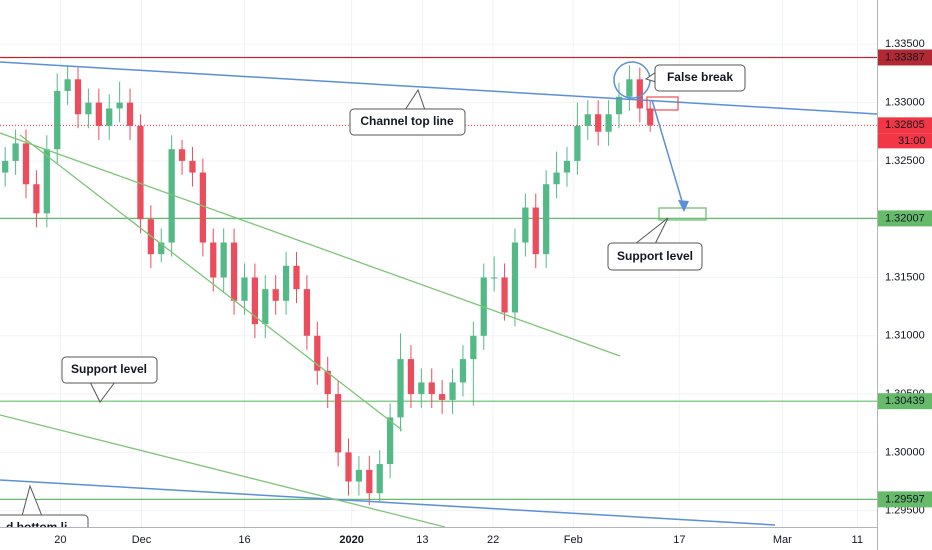 This screenshot has width=932, height=550. I want to click on y-tick-label: 1.31000, so click(905, 336).